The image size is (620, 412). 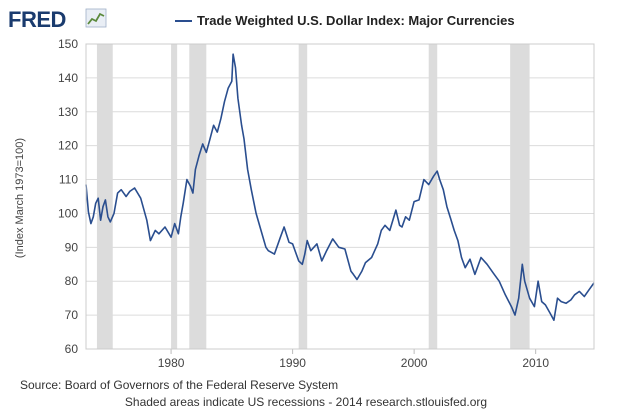 What do you see at coordinates (20, 198) in the screenshot?
I see `y-axis-label: (Index March 1973=100)` at bounding box center [20, 198].